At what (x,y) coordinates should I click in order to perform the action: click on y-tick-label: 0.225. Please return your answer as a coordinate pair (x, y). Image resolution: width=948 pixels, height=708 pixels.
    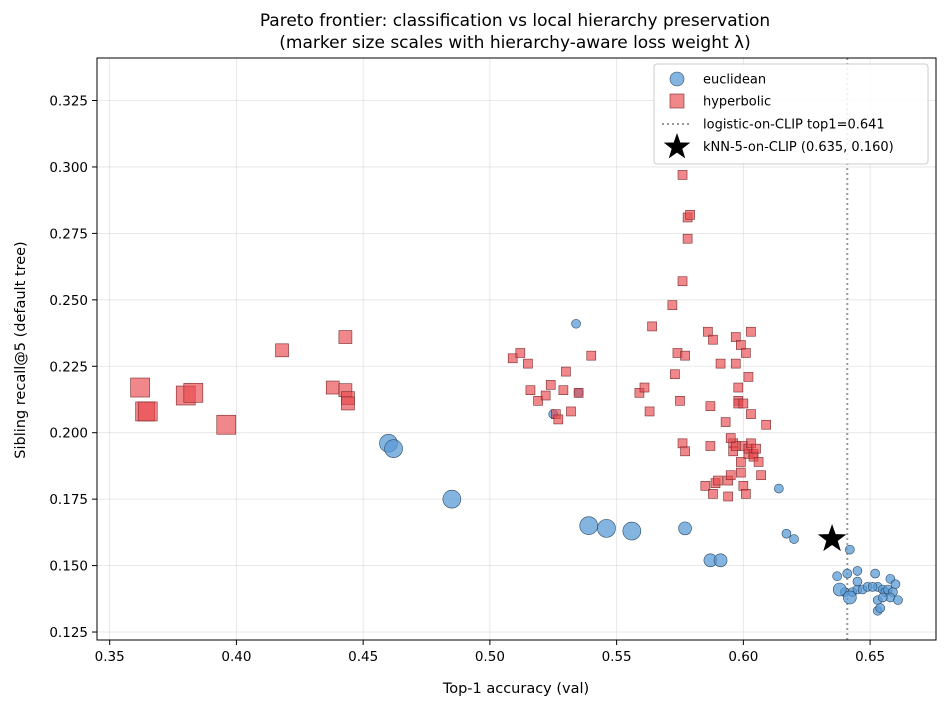
    Looking at the image, I should click on (68, 367).